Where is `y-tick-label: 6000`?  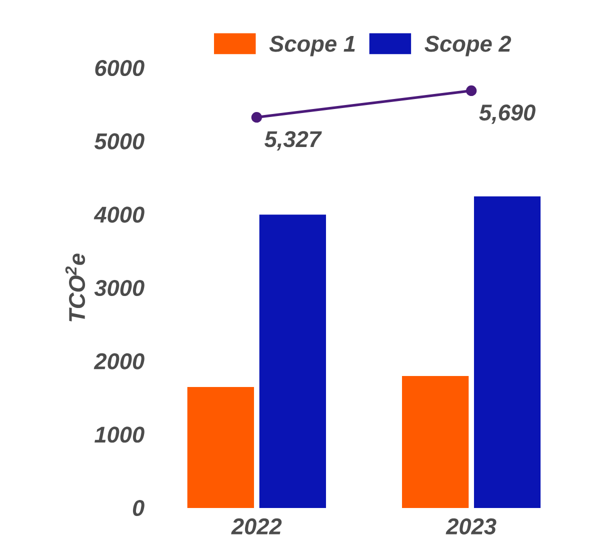 y-tick-label: 6000 is located at coordinates (119, 68).